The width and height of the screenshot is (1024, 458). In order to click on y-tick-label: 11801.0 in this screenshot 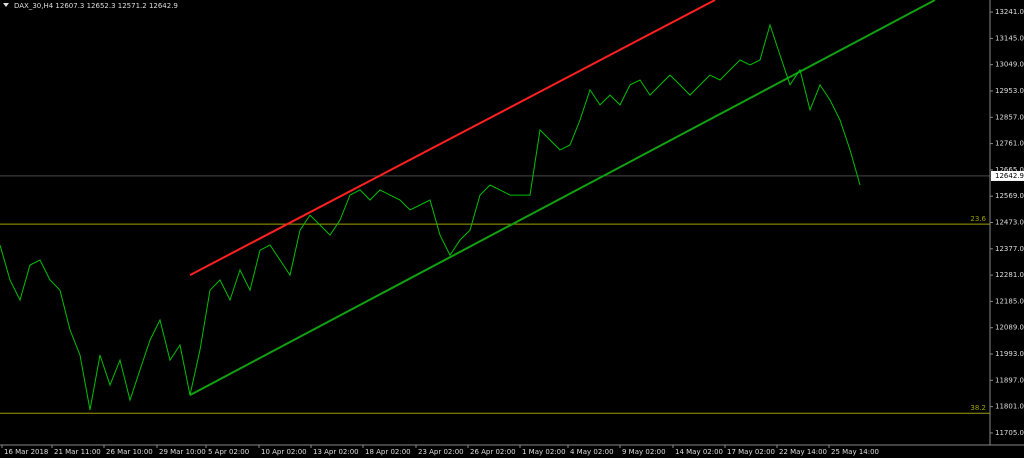, I will do `click(1009, 407)`.